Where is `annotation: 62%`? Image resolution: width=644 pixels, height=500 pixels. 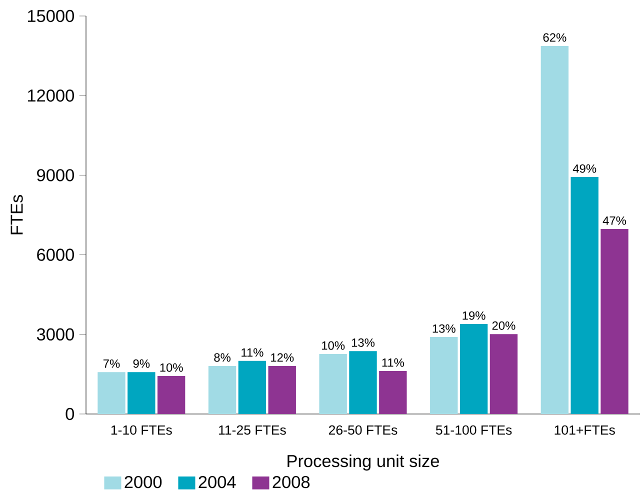
annotation: 62% is located at coordinates (554, 37).